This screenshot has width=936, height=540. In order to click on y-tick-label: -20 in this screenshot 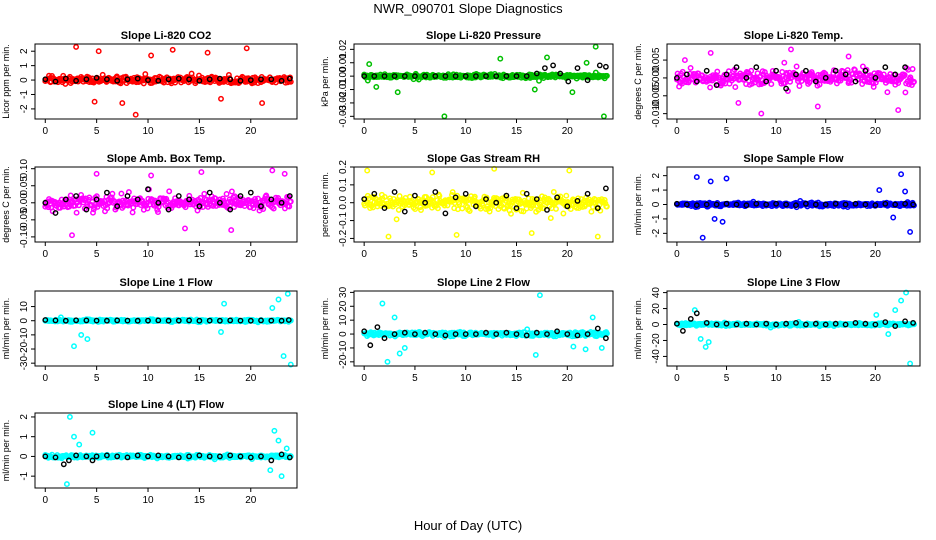, I will do `click(24, 348)`.